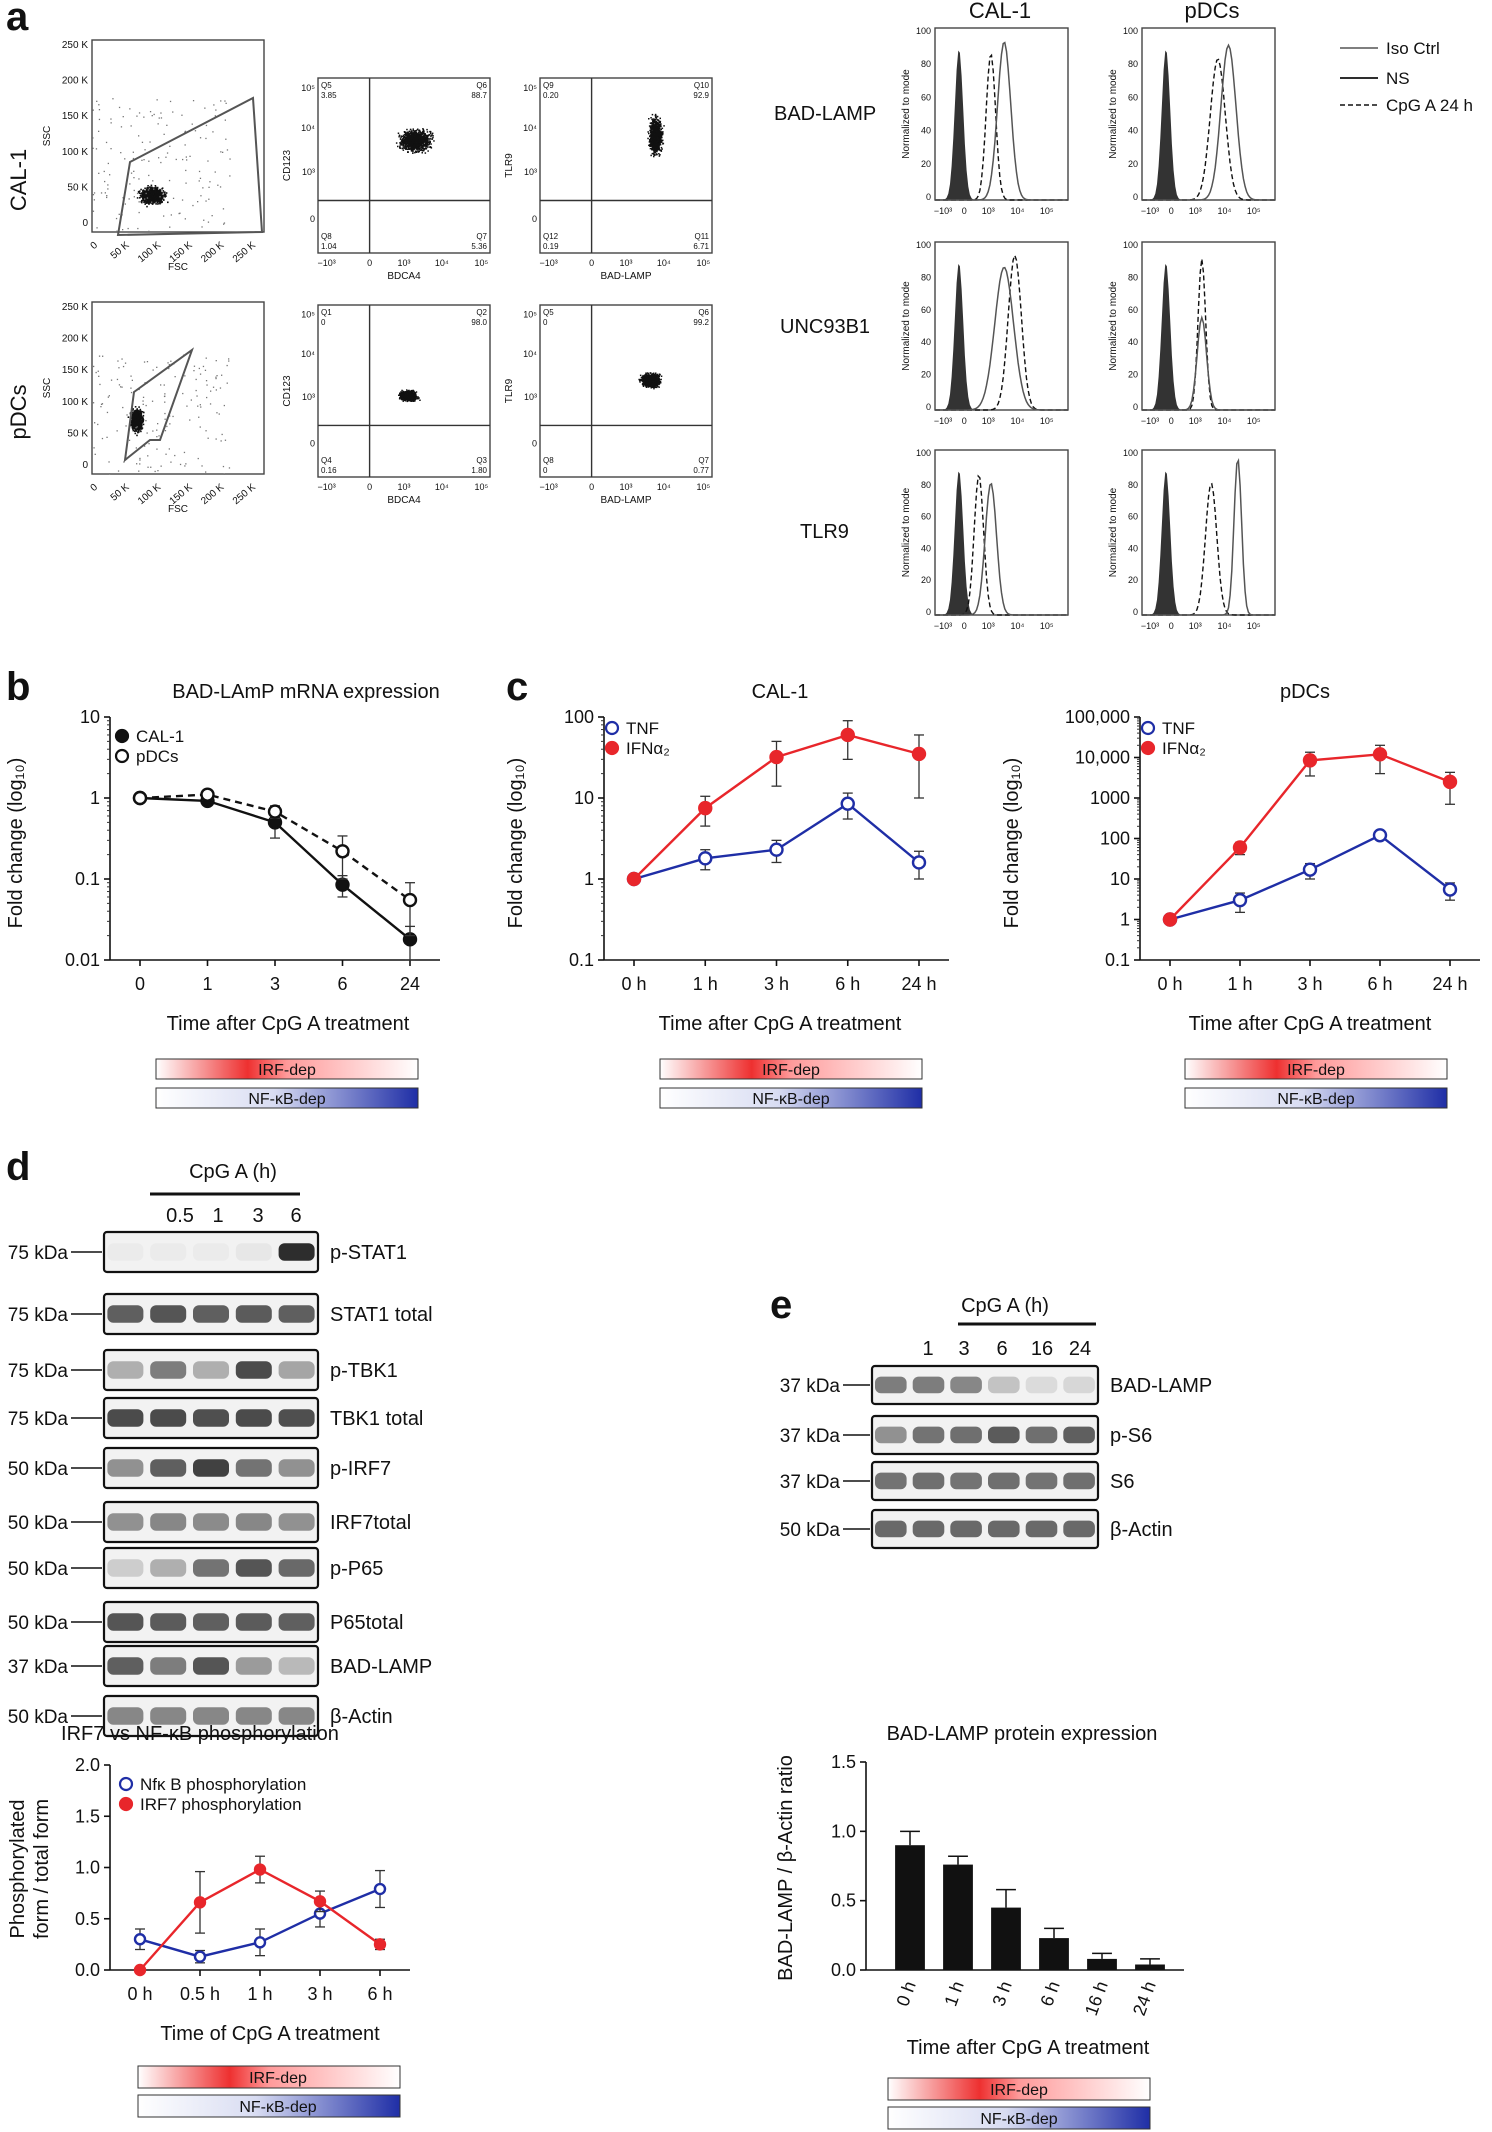 This screenshot has height=2132, width=1492. What do you see at coordinates (1148, 728) in the screenshot?
I see `legend-marker` at bounding box center [1148, 728].